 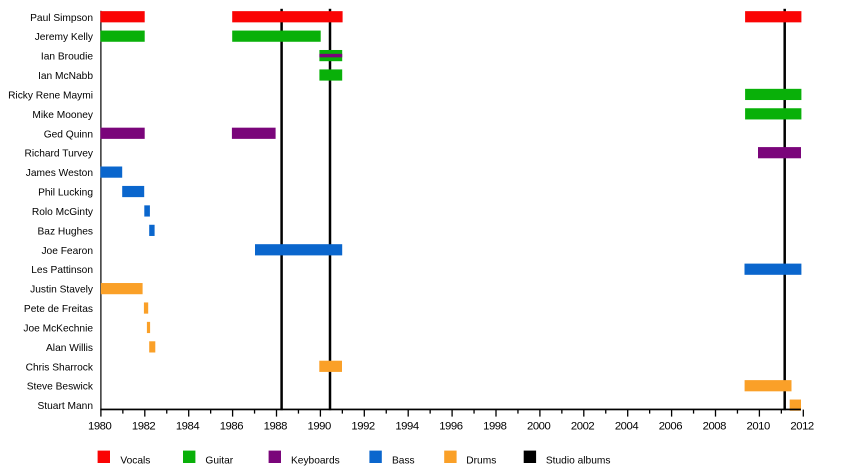 I want to click on svg-text: Phil Lucking, so click(x=65, y=193).